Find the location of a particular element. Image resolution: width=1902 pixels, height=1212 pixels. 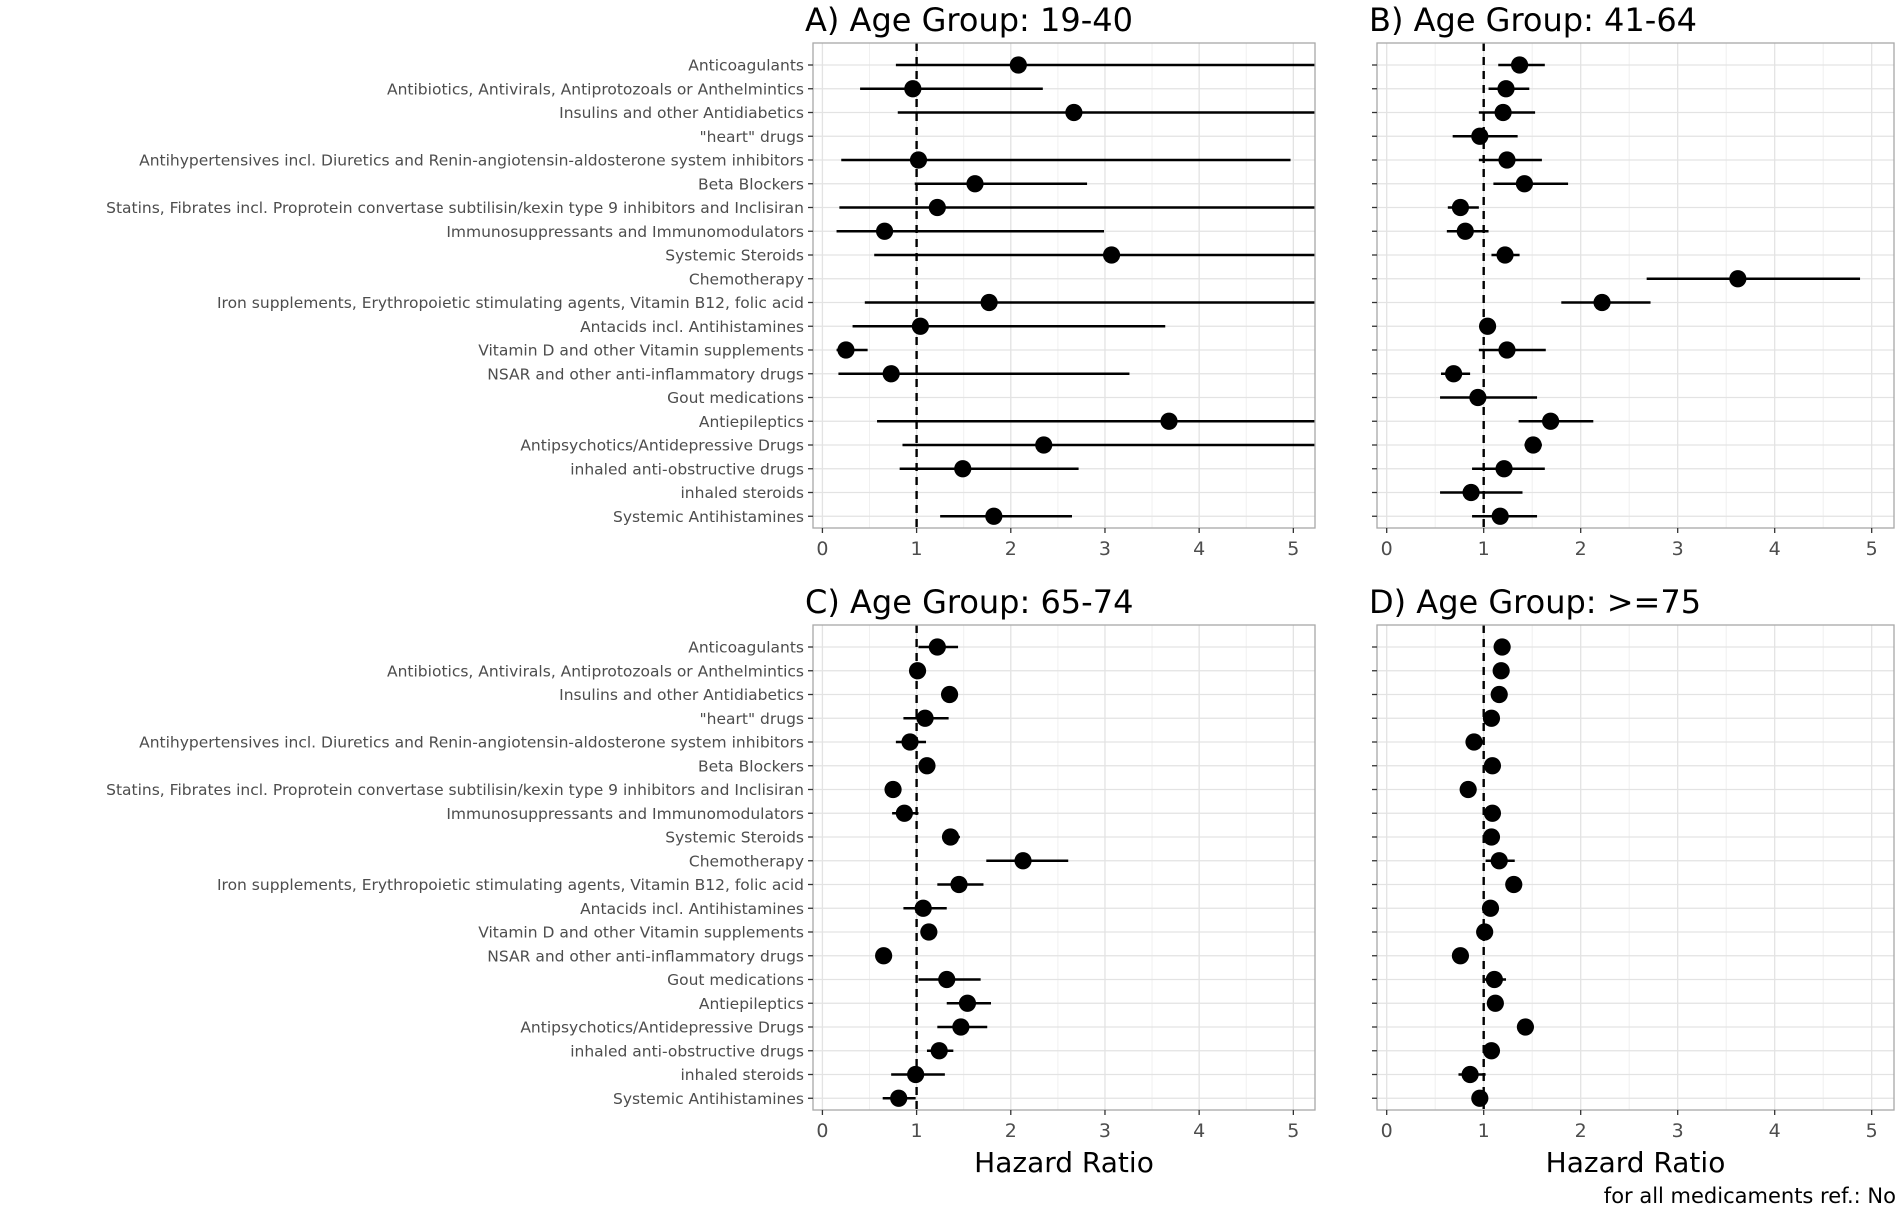

category-label-vitamin-d-and-other-vitamin-supplements: Vitamin D and other Vitamin supplements is located at coordinates (641, 933).